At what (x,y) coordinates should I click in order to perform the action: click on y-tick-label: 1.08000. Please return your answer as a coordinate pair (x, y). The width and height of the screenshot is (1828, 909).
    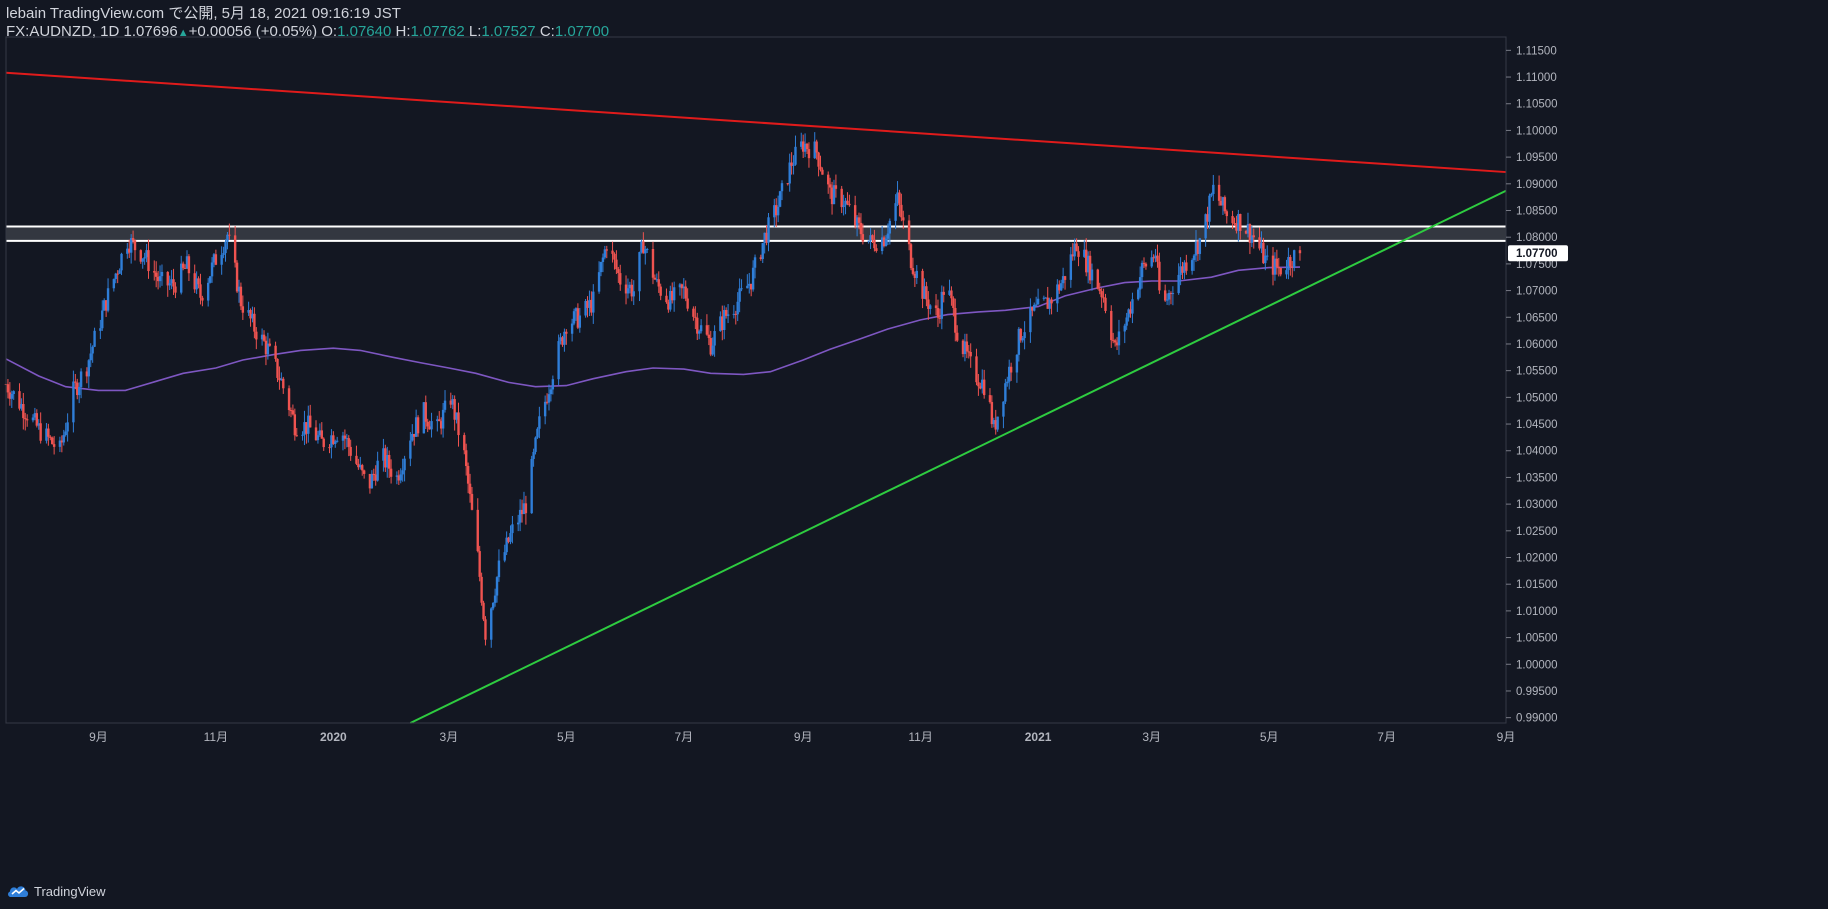
    Looking at the image, I should click on (1537, 238).